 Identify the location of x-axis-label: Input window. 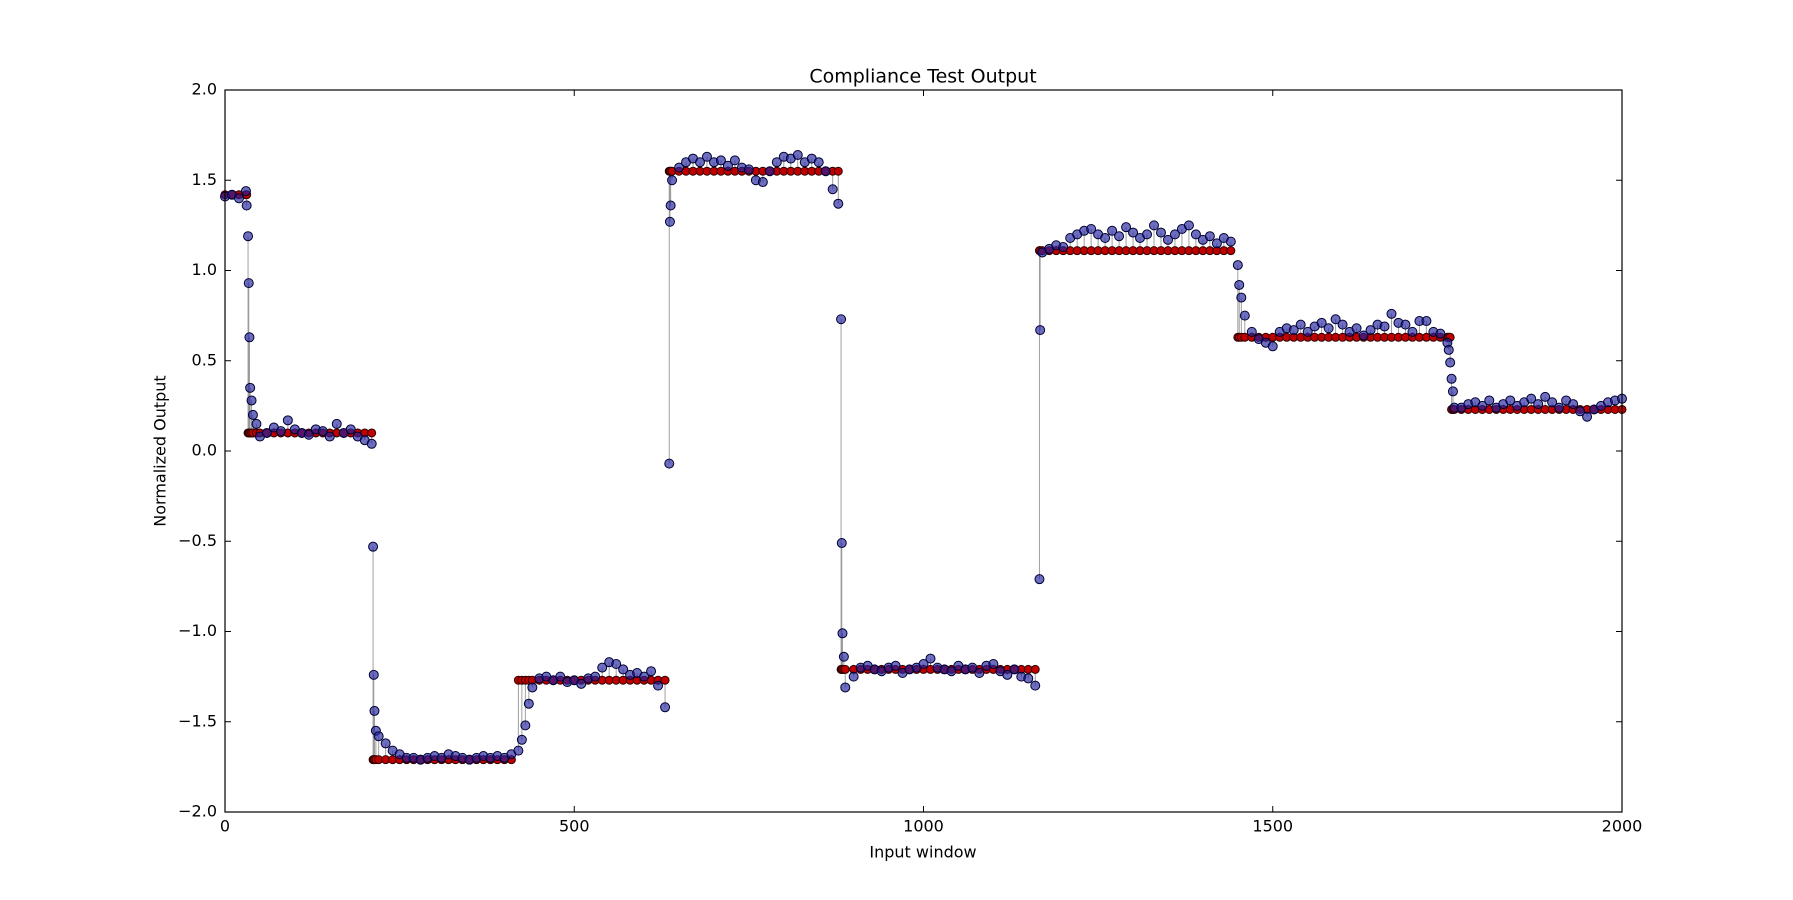
(922, 852).